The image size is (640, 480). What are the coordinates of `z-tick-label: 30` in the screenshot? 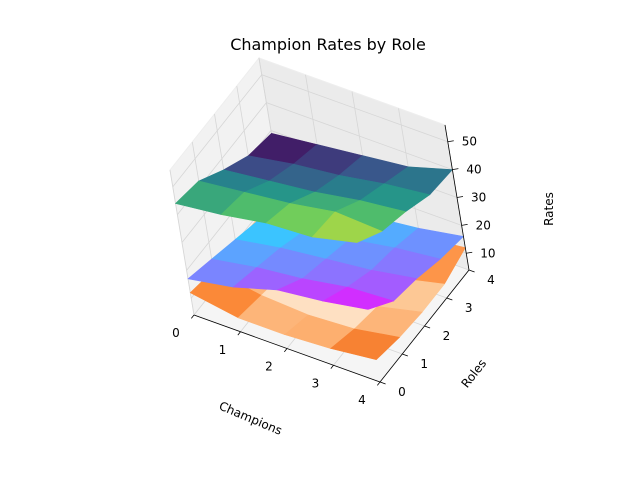 It's located at (478, 198).